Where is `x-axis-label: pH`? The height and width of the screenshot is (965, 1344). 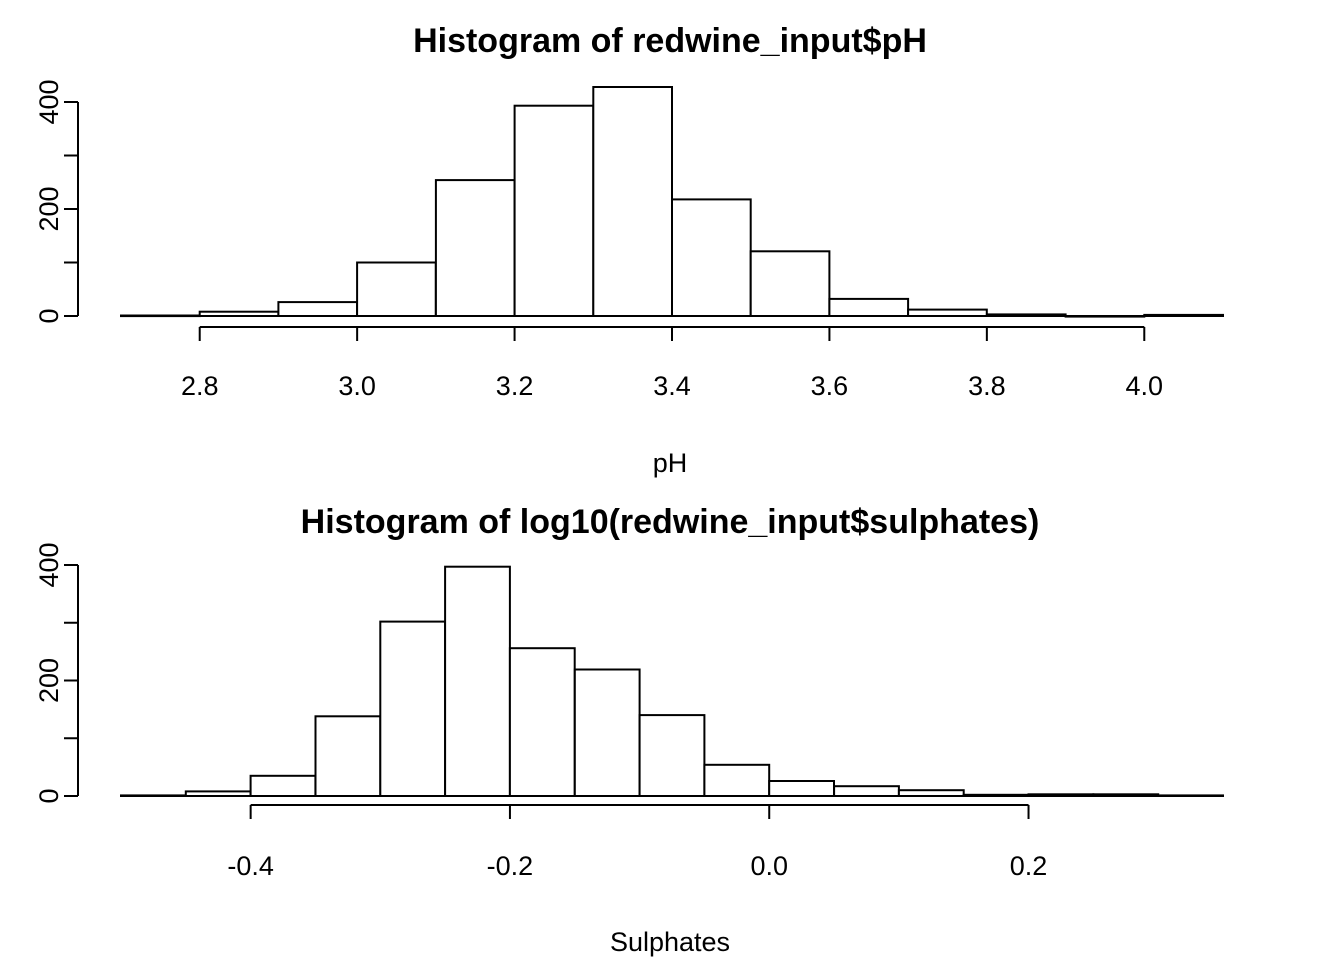
x-axis-label: pH is located at coordinates (670, 463).